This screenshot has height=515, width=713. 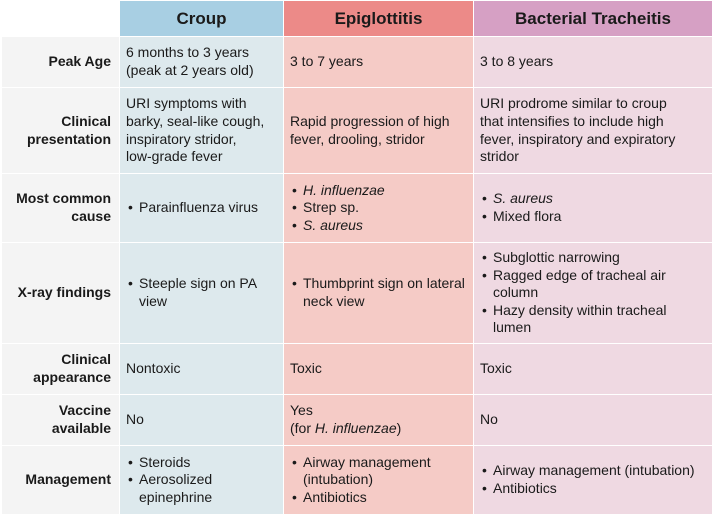 I want to click on bullet-list: S. aureus Mixed flora, so click(x=593, y=207).